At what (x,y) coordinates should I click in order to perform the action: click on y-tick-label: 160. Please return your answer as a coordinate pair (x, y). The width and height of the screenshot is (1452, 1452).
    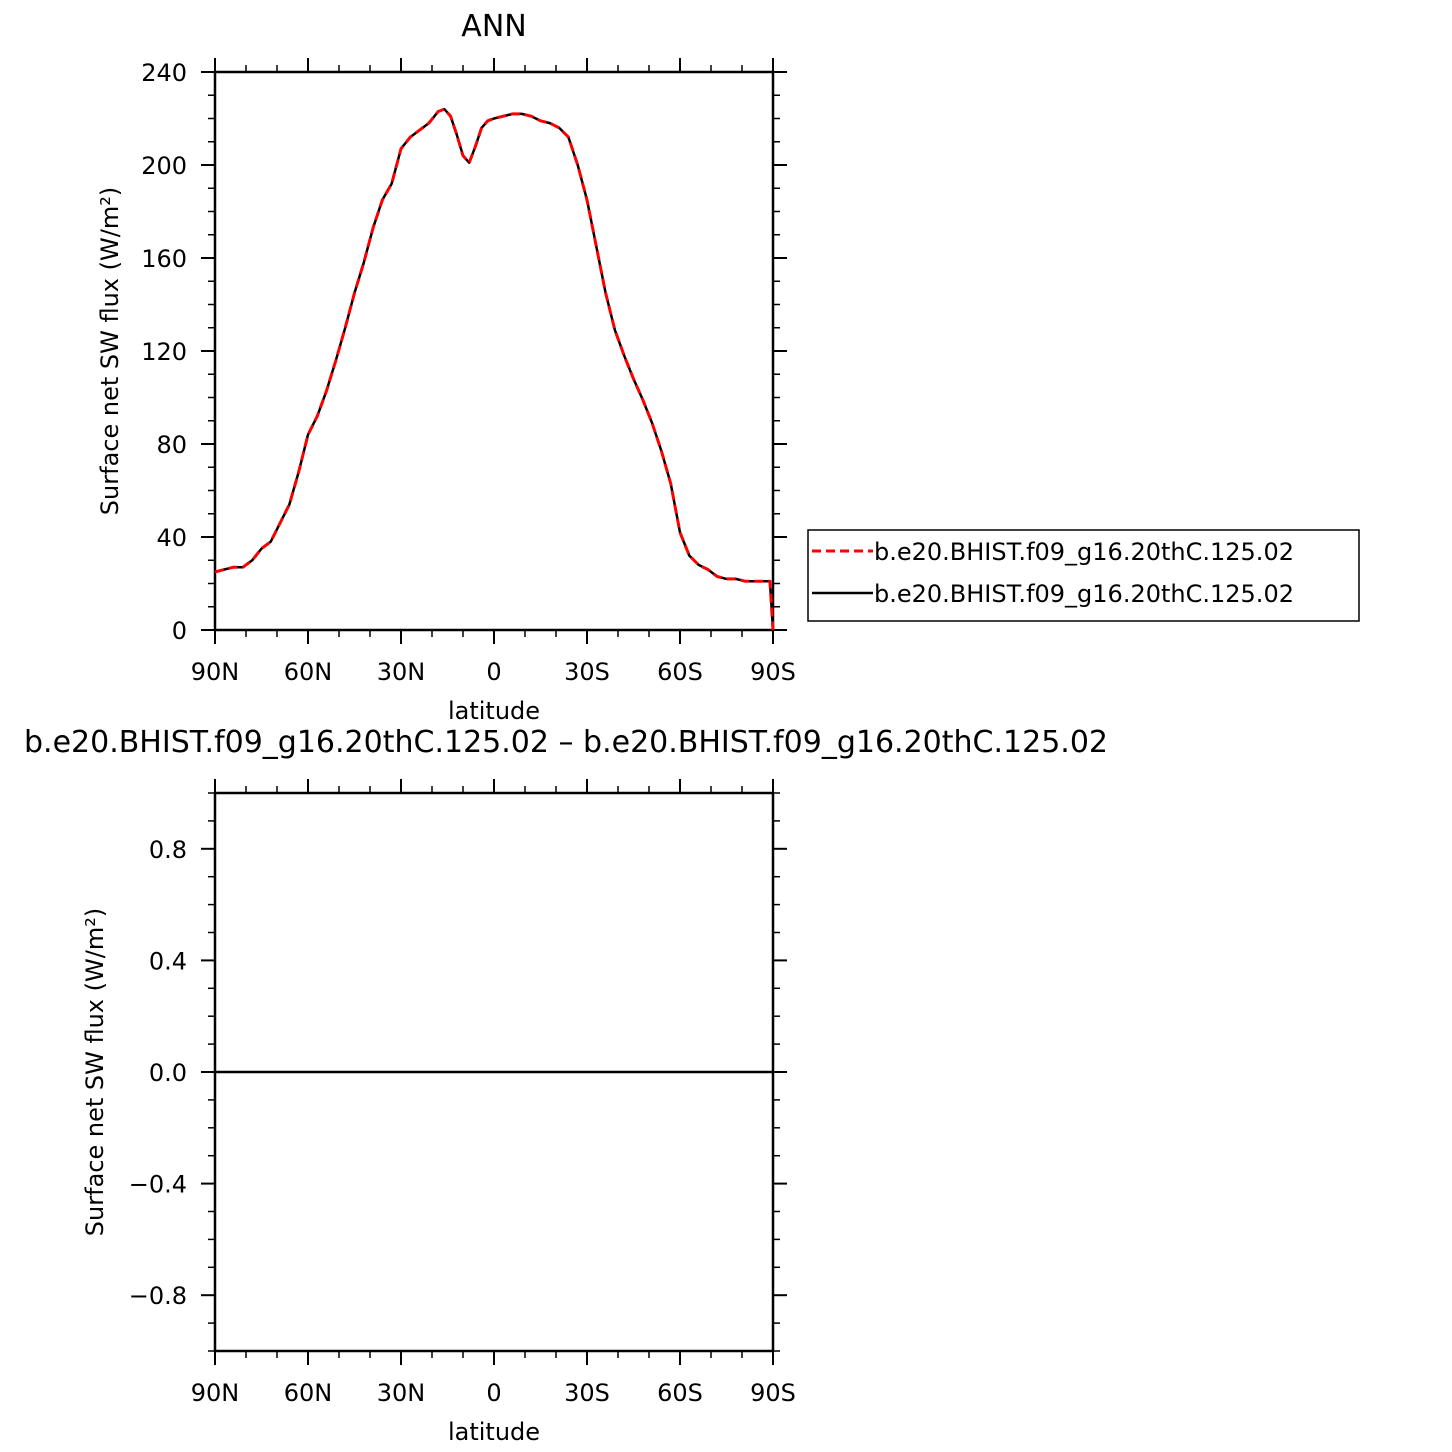
    Looking at the image, I should click on (164, 259).